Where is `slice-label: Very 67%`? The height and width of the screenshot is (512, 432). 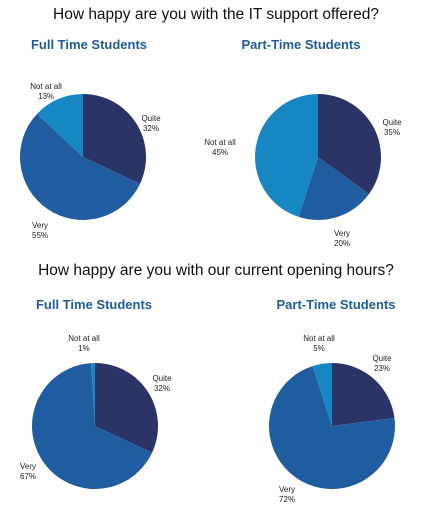 slice-label: Very 67% is located at coordinates (28, 472).